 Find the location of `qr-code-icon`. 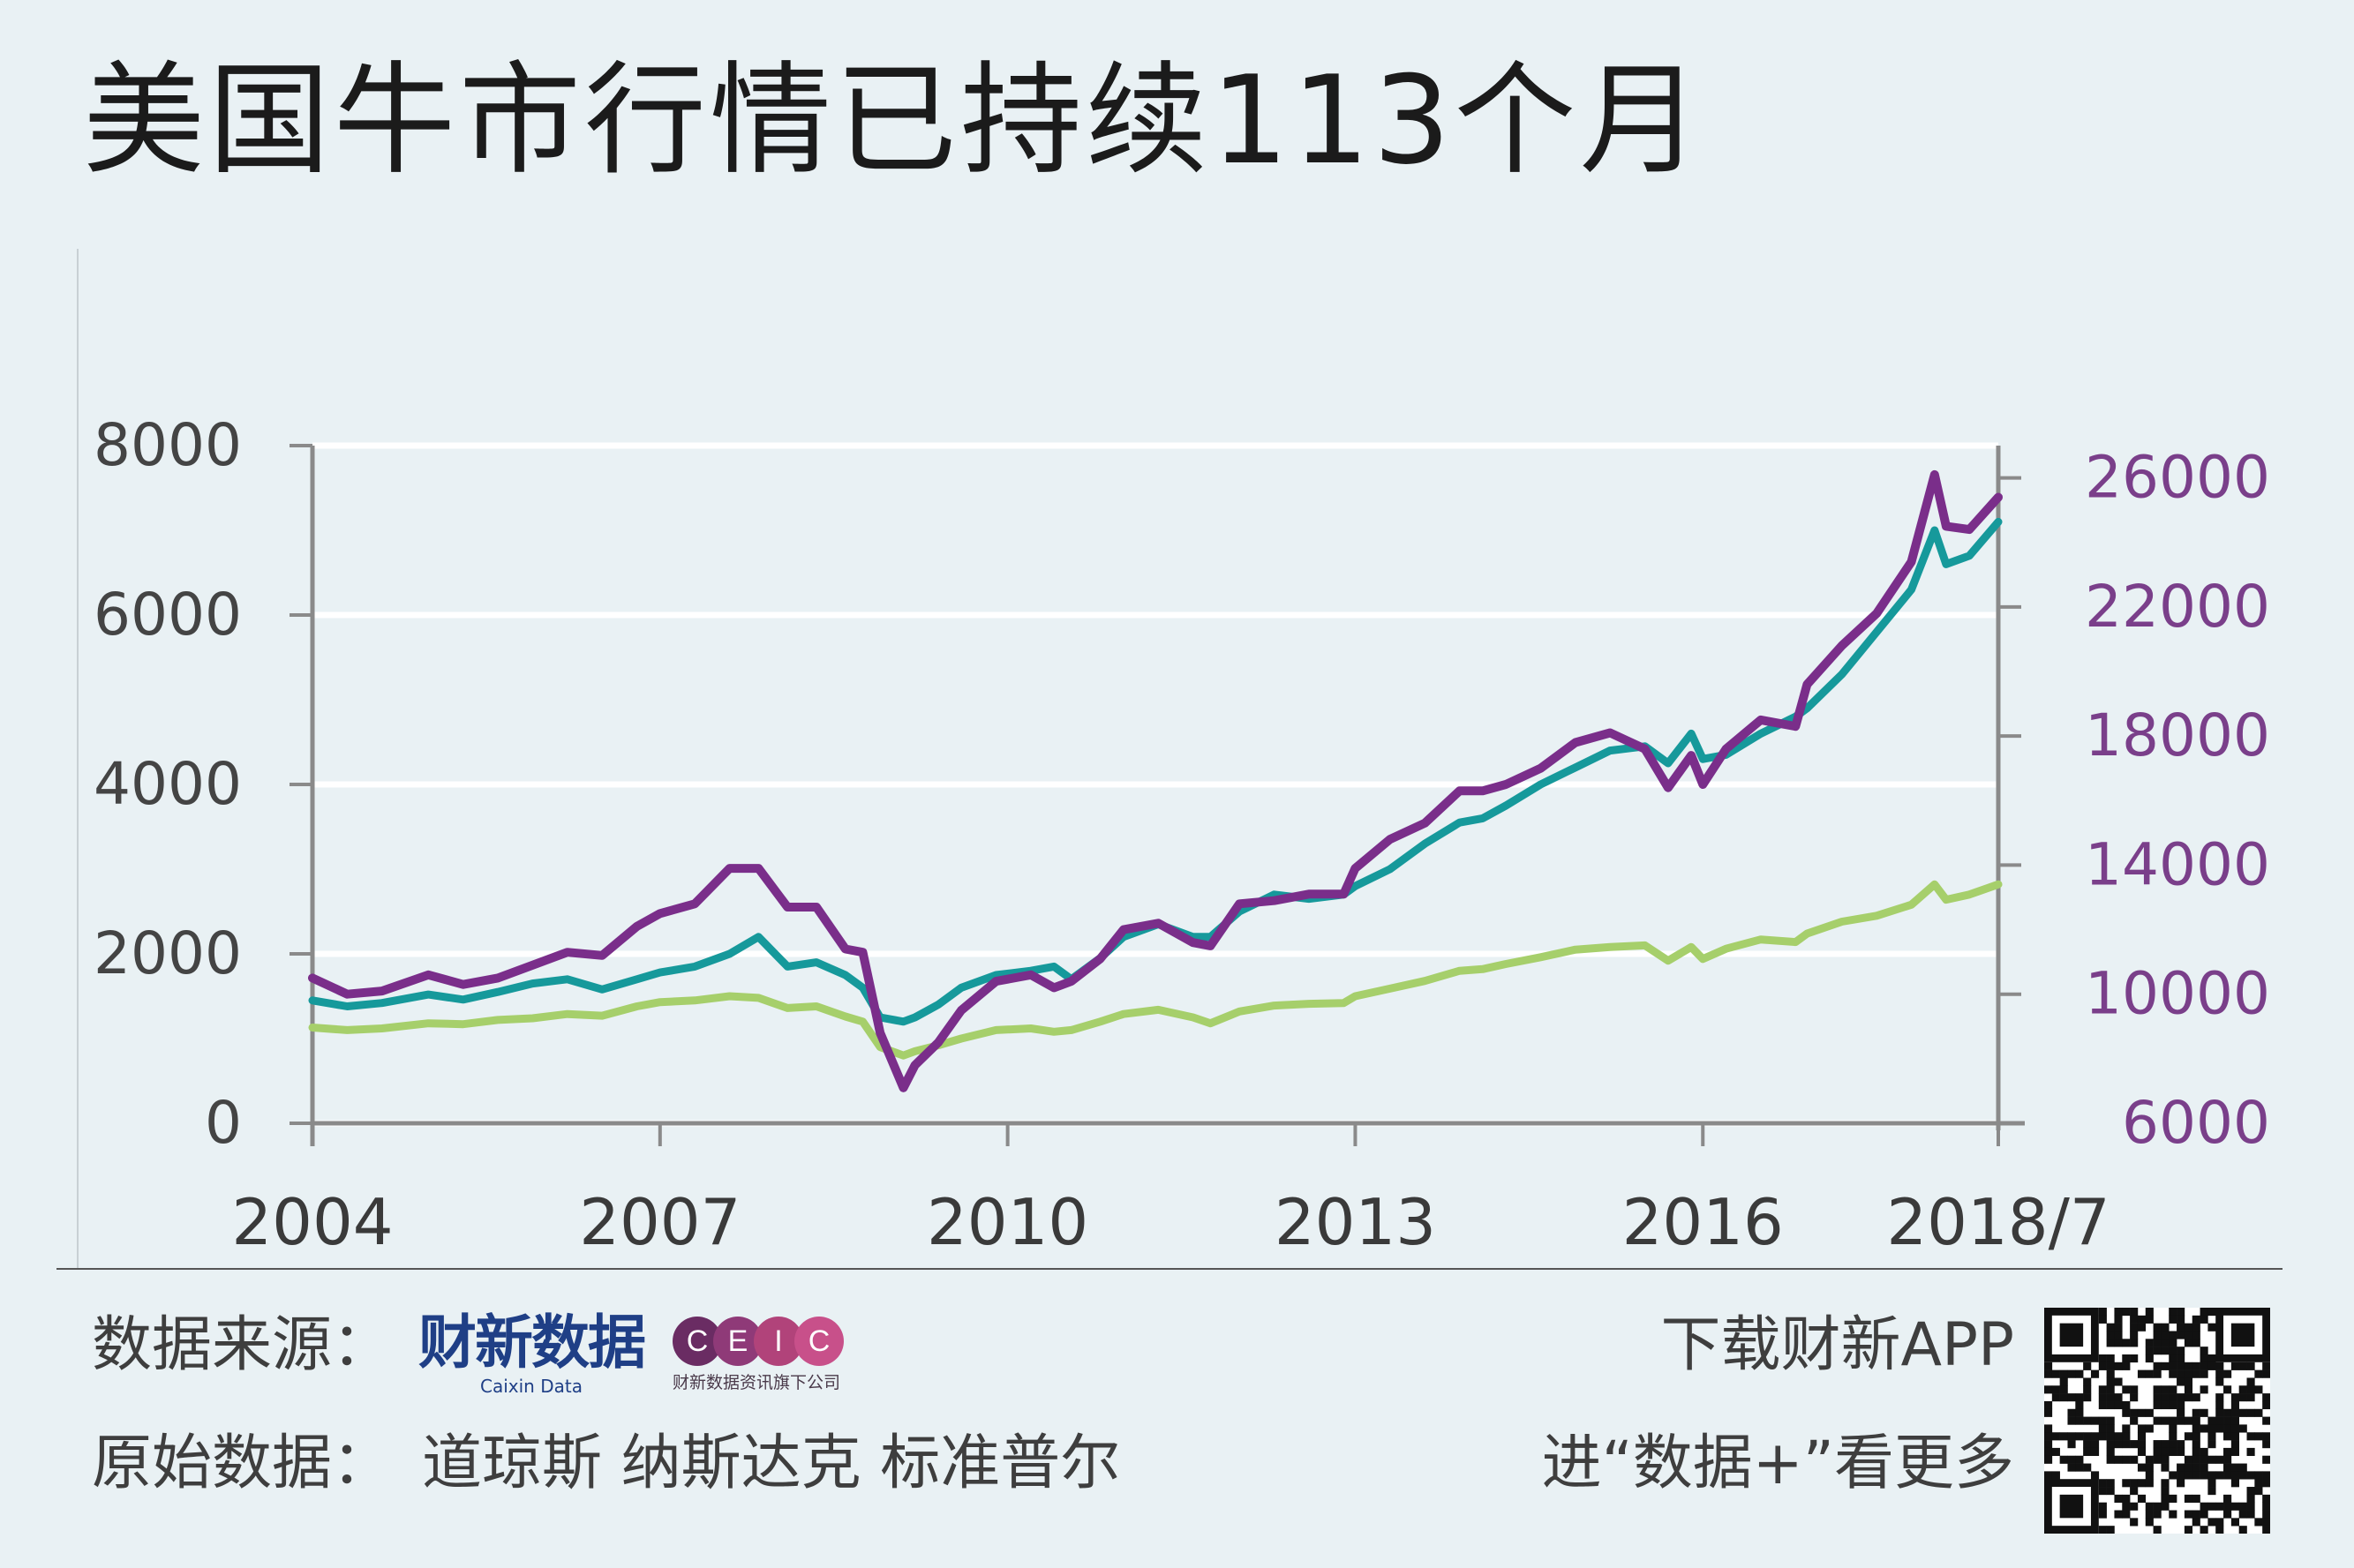

qr-code-icon is located at coordinates (2157, 1421).